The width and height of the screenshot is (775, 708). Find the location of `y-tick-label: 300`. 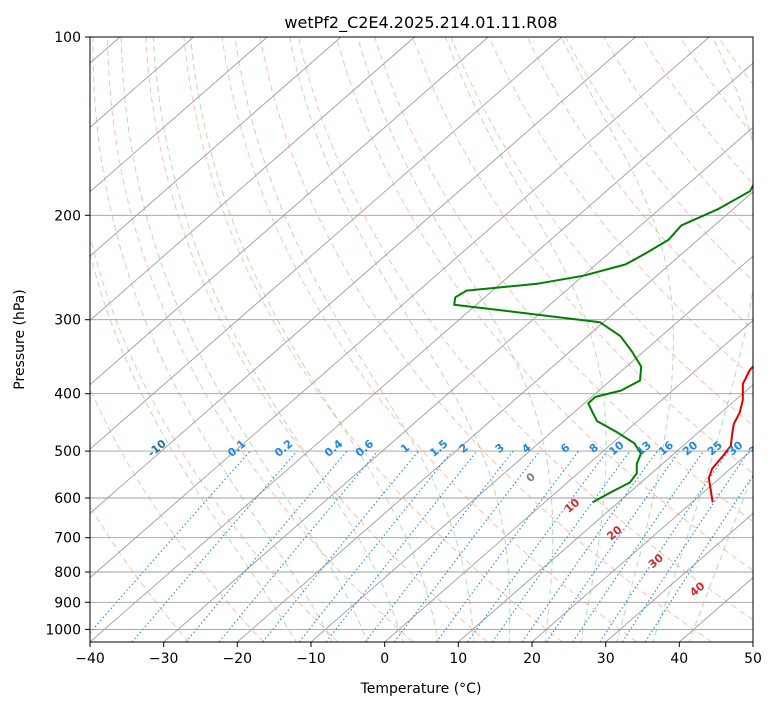

y-tick-label: 300 is located at coordinates (67, 321).